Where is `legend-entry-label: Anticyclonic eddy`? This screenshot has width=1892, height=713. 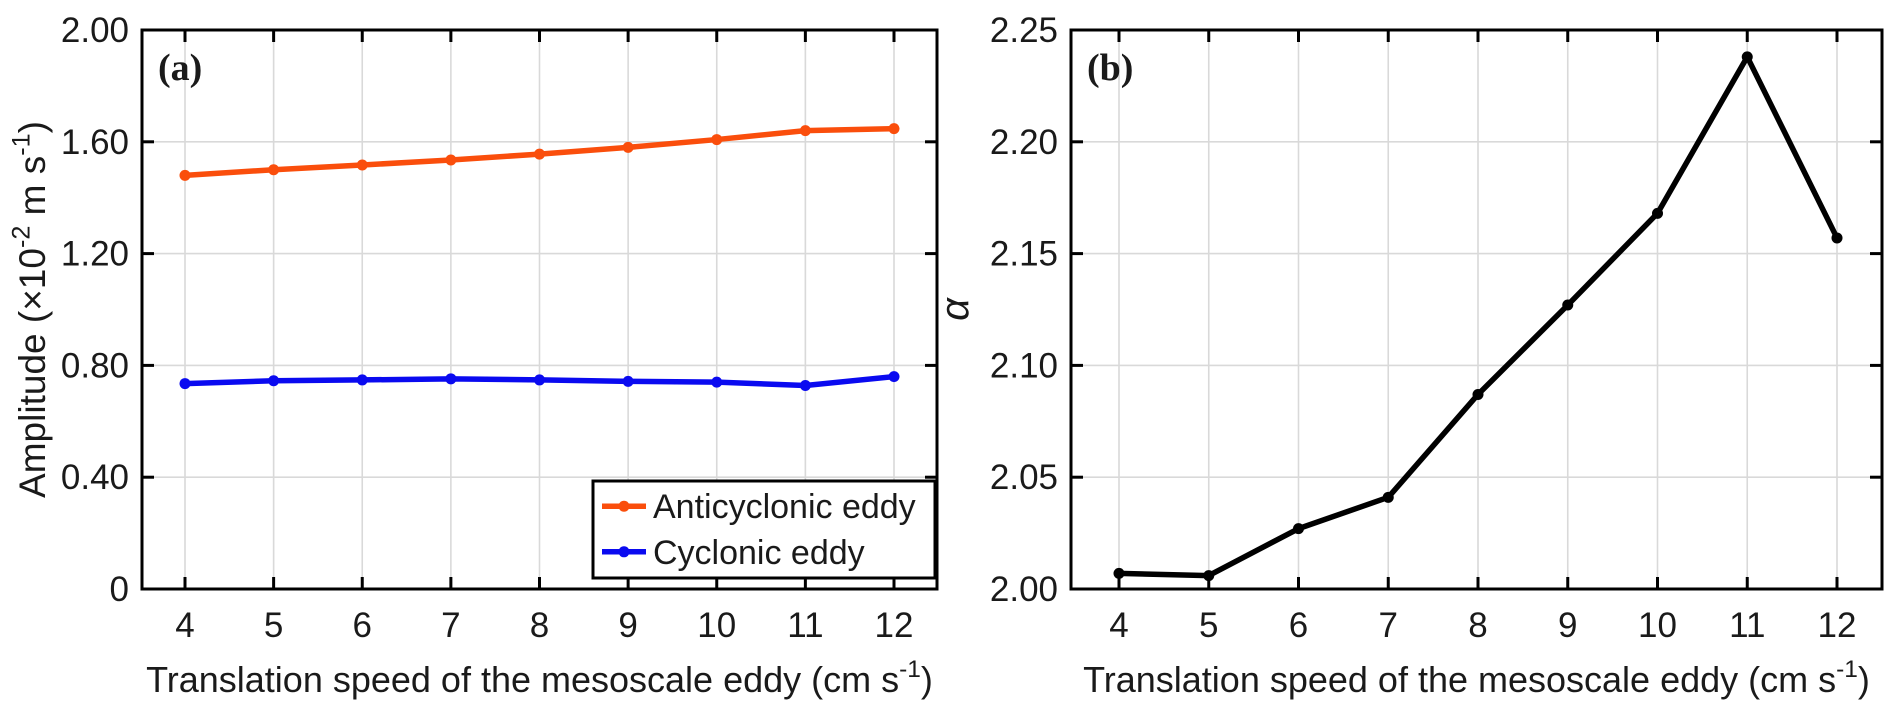 legend-entry-label: Anticyclonic eddy is located at coordinates (784, 507).